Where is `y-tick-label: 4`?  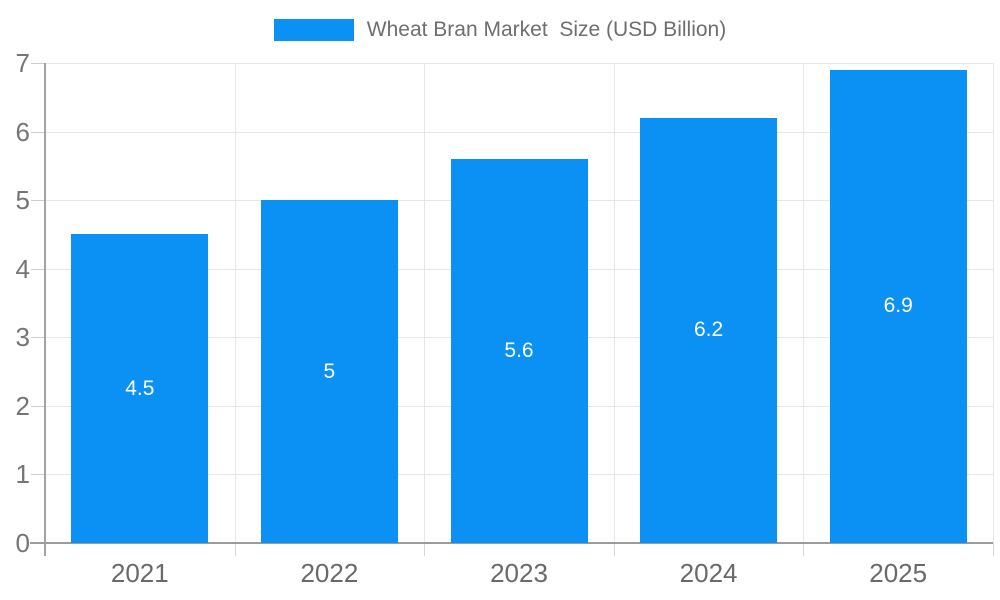
y-tick-label: 4 is located at coordinates (22, 268).